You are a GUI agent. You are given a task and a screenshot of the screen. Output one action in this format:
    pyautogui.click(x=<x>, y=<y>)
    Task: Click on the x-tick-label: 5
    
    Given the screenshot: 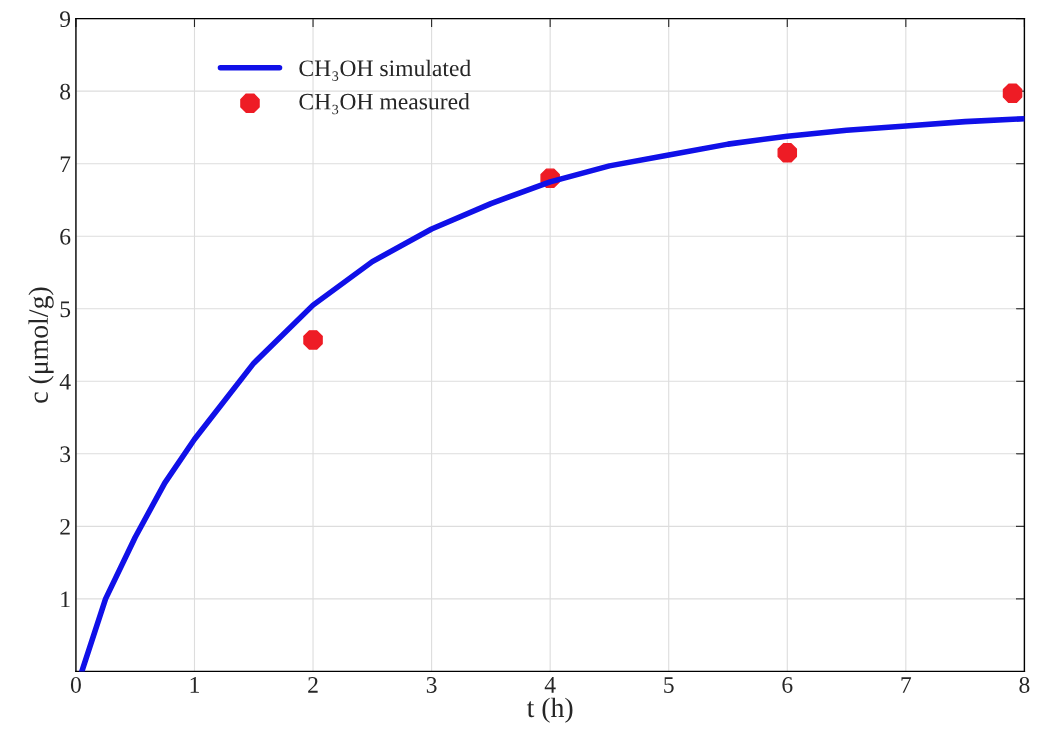 What is the action you would take?
    pyautogui.click(x=669, y=685)
    